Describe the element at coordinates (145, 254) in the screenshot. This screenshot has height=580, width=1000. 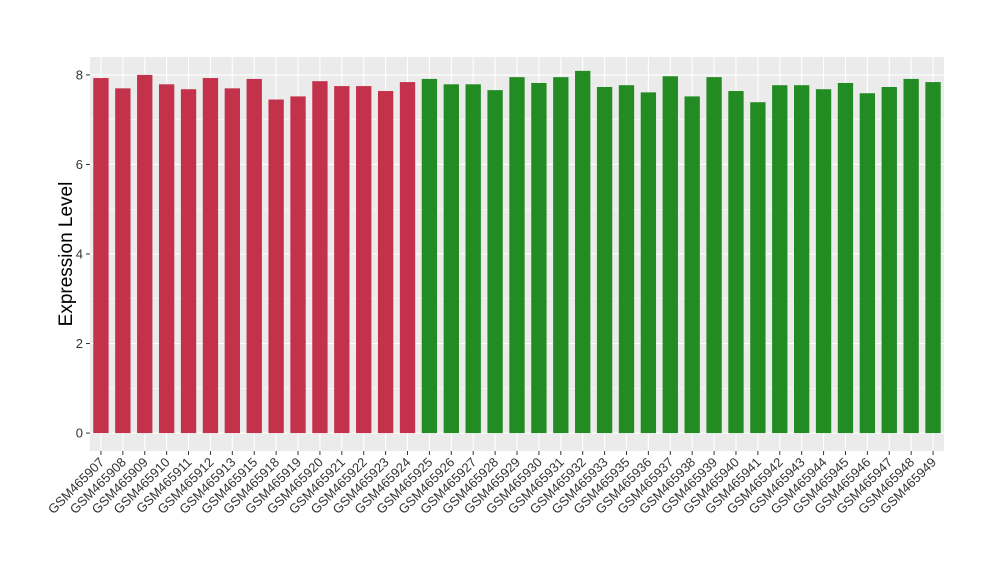
I see `bar-GSM465909` at that location.